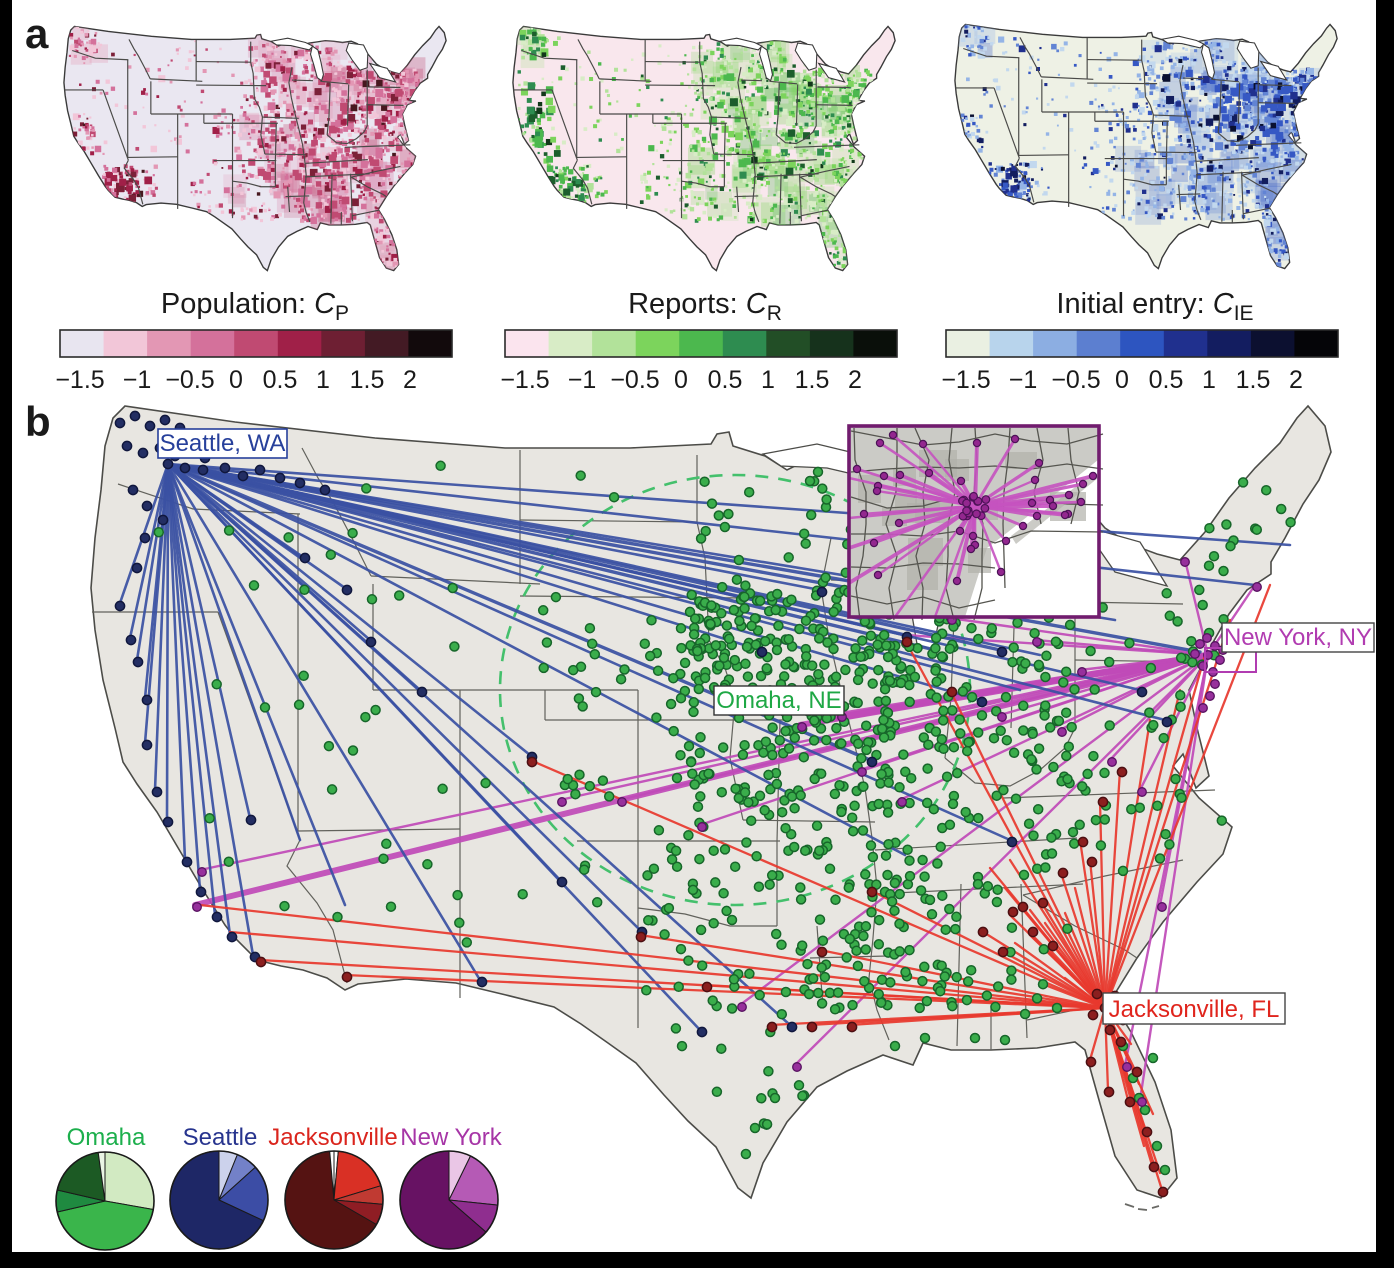  What do you see at coordinates (1154, 306) in the screenshot?
I see `svg-text: Initial entry: CIE` at bounding box center [1154, 306].